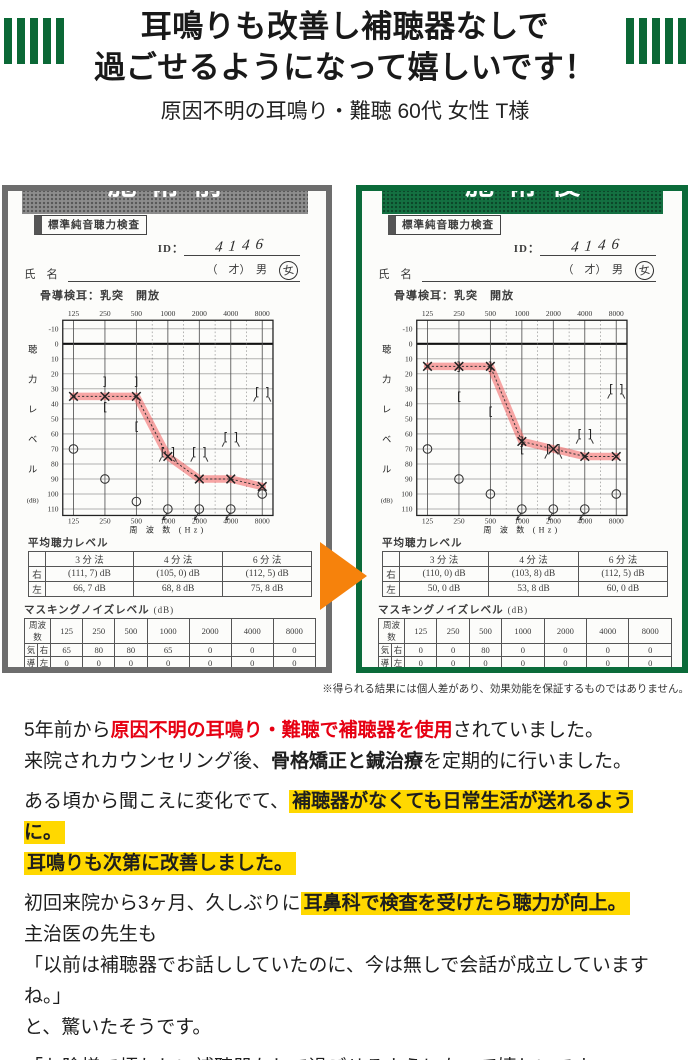  I want to click on exam-title-row: 標準純音聴力検査, so click(180, 225).